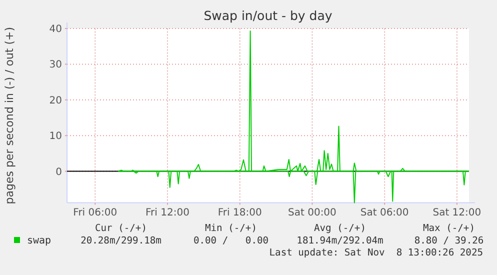  What do you see at coordinates (384, 213) in the screenshot?
I see `x-tick-label: Sat 06:00` at bounding box center [384, 213].